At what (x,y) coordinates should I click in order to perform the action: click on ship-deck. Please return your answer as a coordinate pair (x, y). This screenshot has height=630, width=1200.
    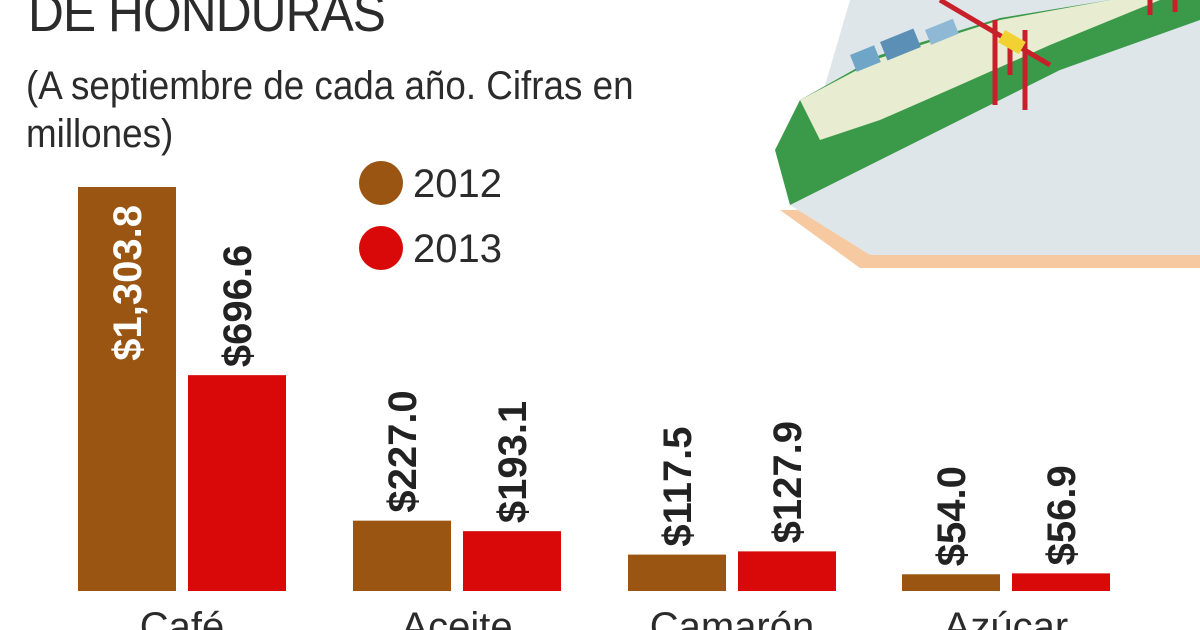
    Looking at the image, I should click on (980, 70).